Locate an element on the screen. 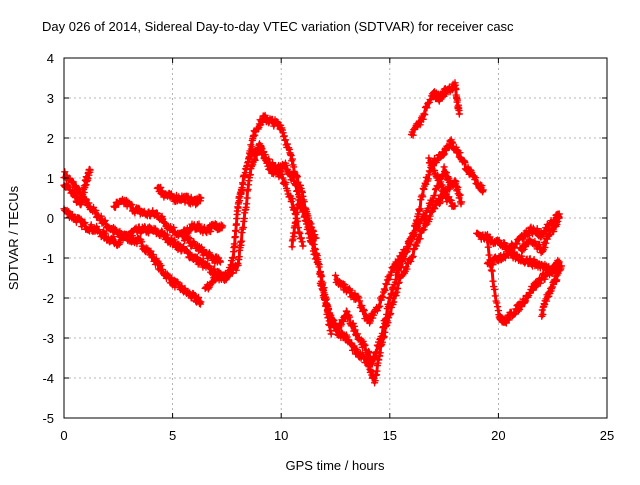 The height and width of the screenshot is (485, 640). x-tick-label: 20 is located at coordinates (498, 435).